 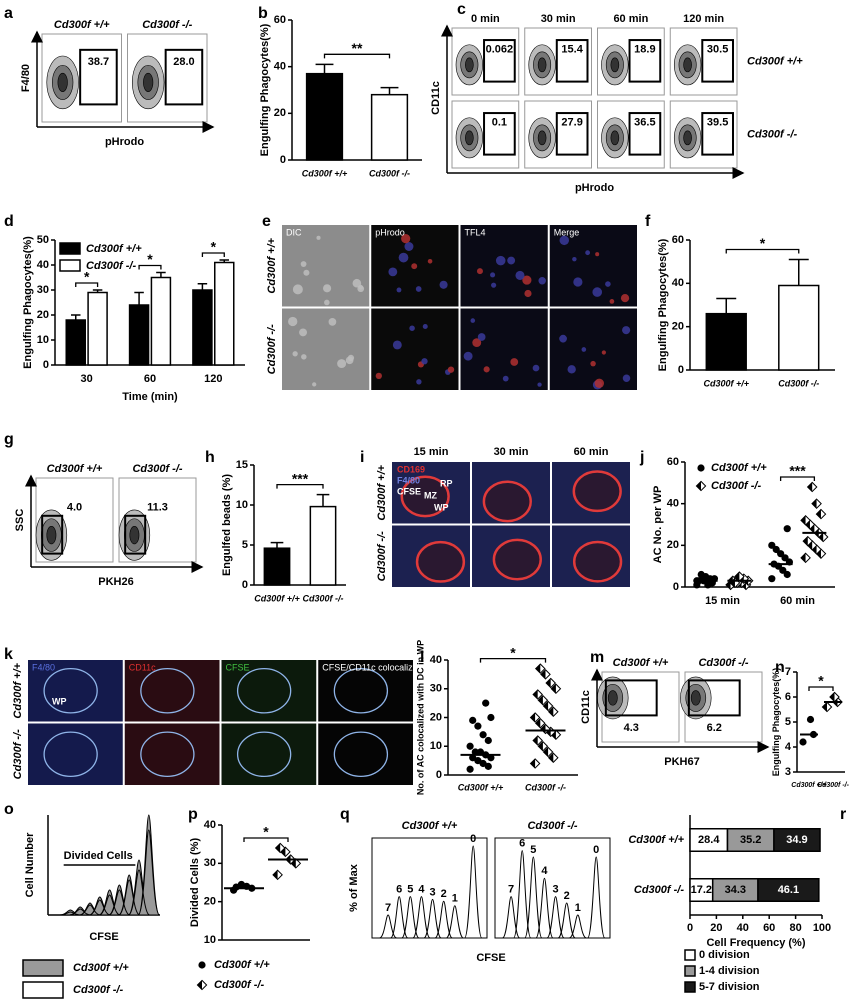 What do you see at coordinates (544, 871) in the screenshot?
I see `peak-label: 4` at bounding box center [544, 871].